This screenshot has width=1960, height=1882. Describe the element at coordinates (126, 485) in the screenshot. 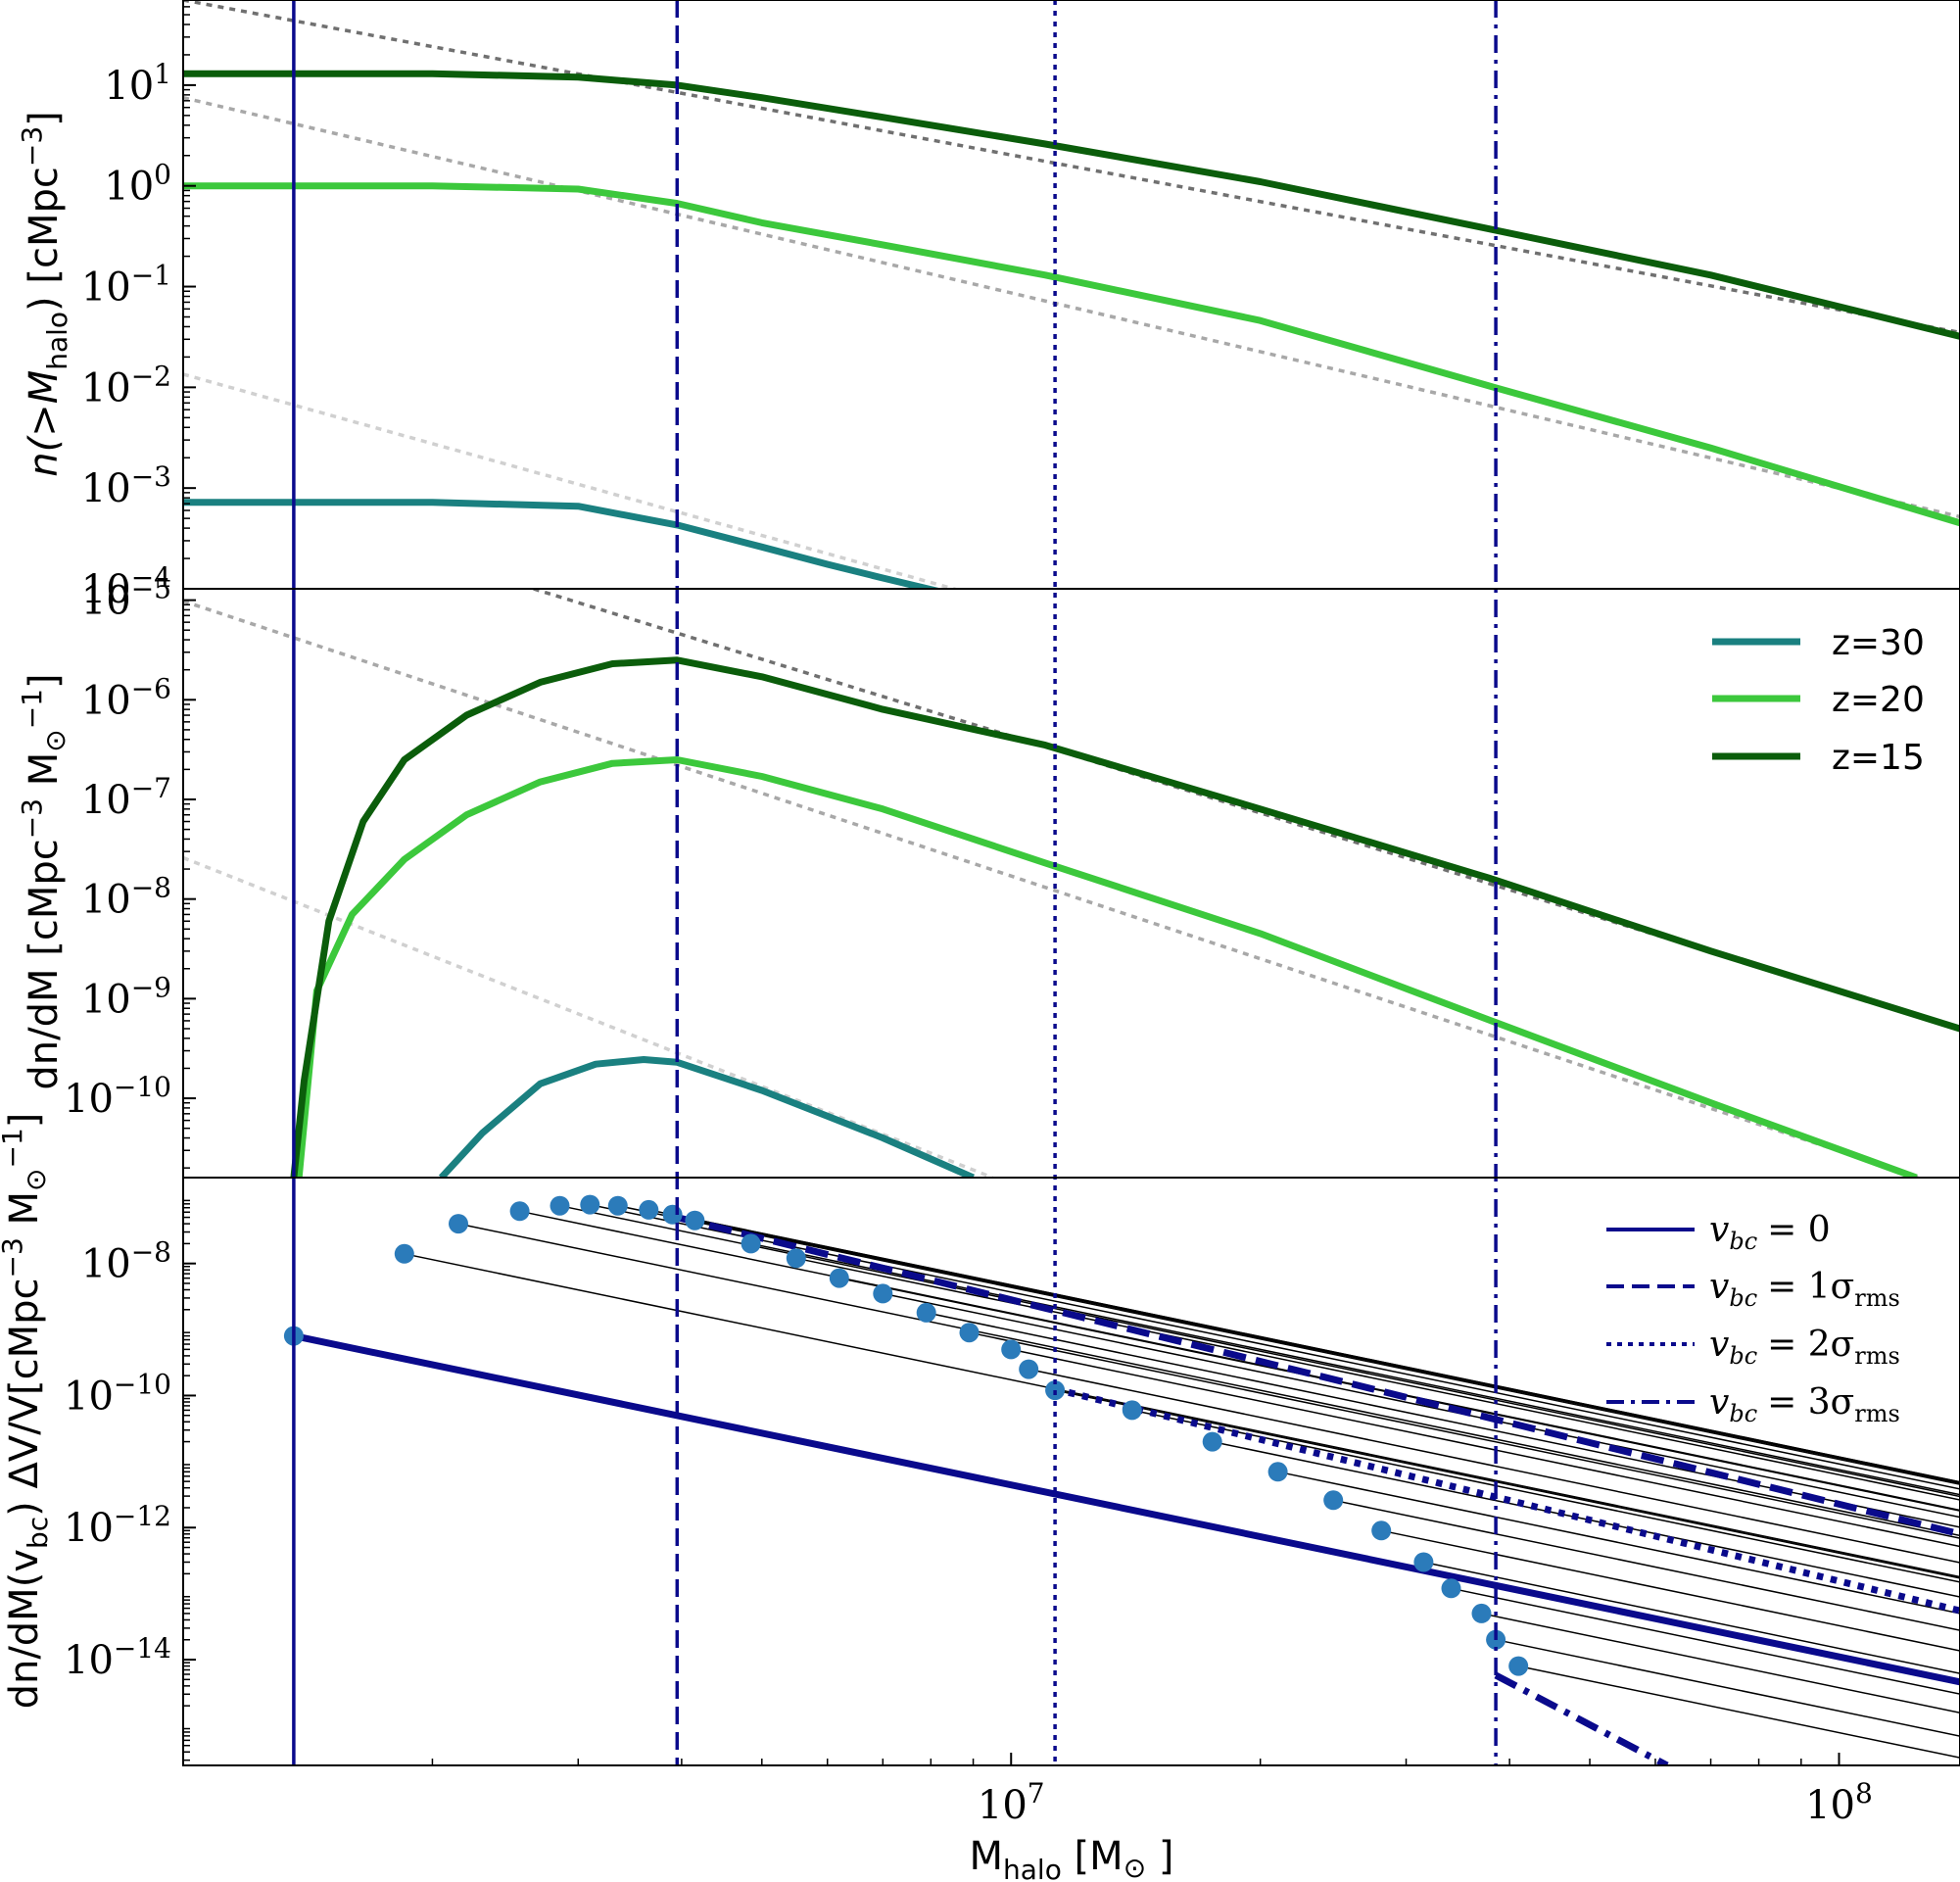

I see `y-tick-label: 10⁻³` at that location.